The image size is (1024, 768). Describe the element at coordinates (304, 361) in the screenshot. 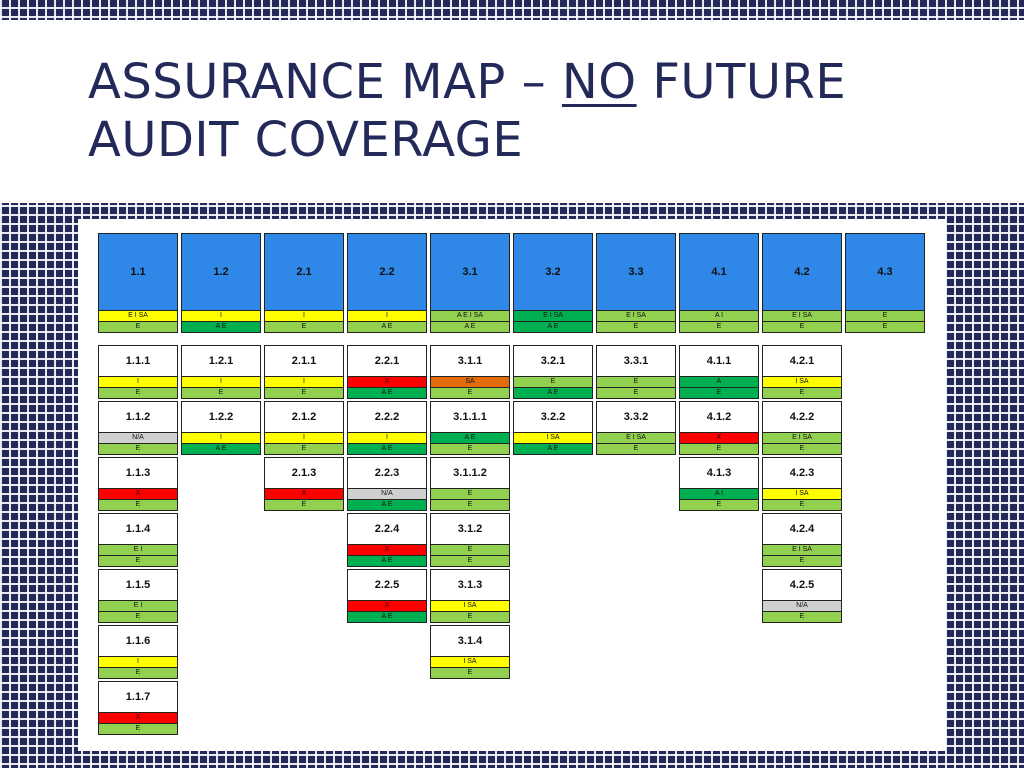

I see `box-id-label: 2.1.1` at that location.